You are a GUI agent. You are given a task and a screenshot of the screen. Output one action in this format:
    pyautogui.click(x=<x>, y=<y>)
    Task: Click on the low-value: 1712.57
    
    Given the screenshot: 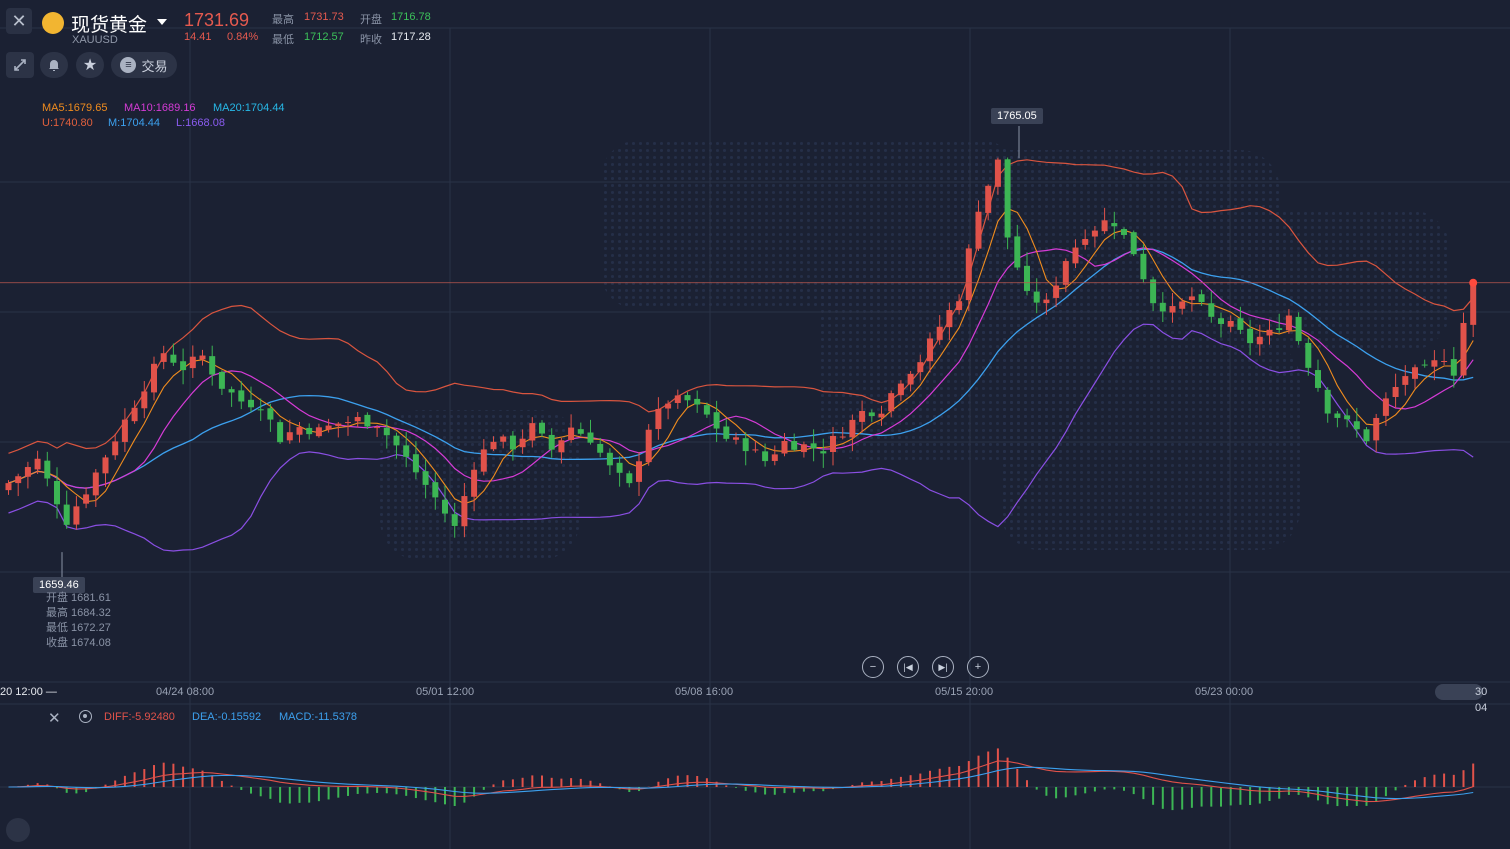 What is the action you would take?
    pyautogui.click(x=324, y=37)
    